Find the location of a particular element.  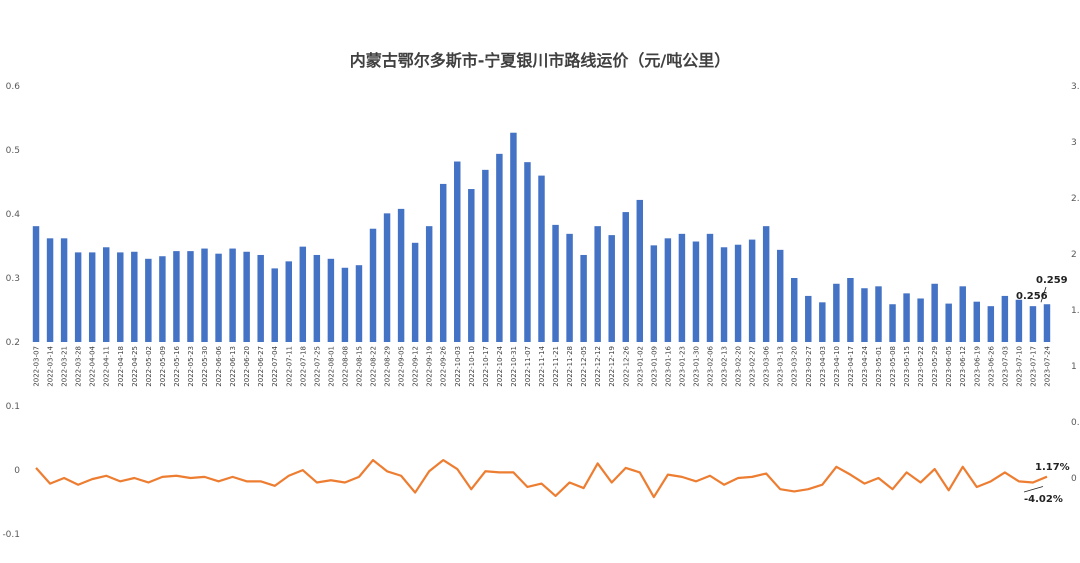

left-axis-tick-label: -0.1 is located at coordinates (11, 535).